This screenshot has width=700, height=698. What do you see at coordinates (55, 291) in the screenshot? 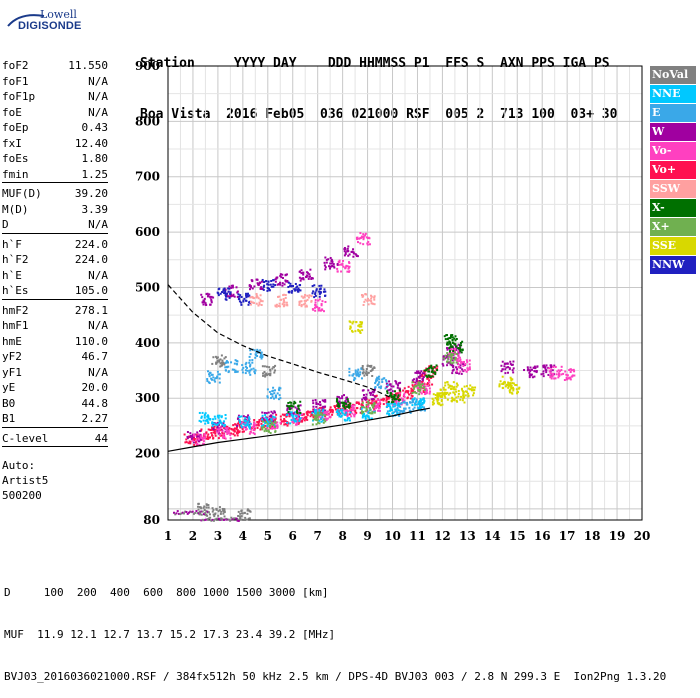
I see `param-row-hes: h`Es 105.0` at bounding box center [55, 291].